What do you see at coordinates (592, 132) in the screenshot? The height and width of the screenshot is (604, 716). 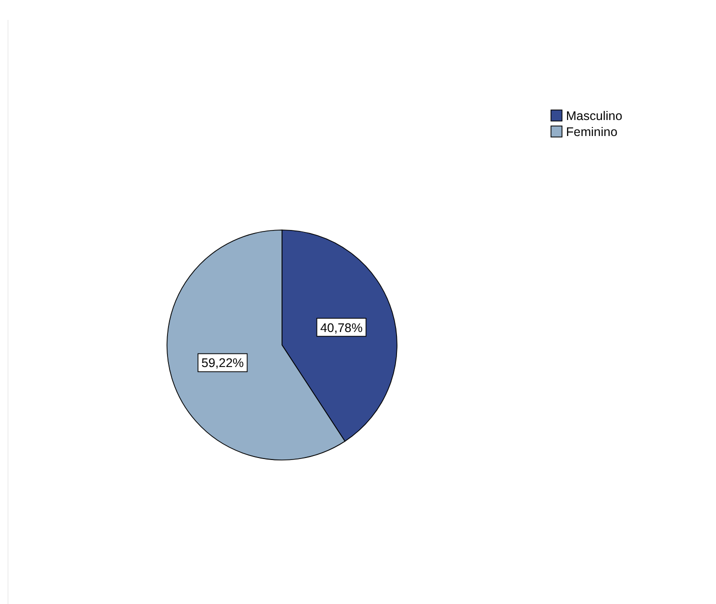 I see `legend-label: Feminino` at bounding box center [592, 132].